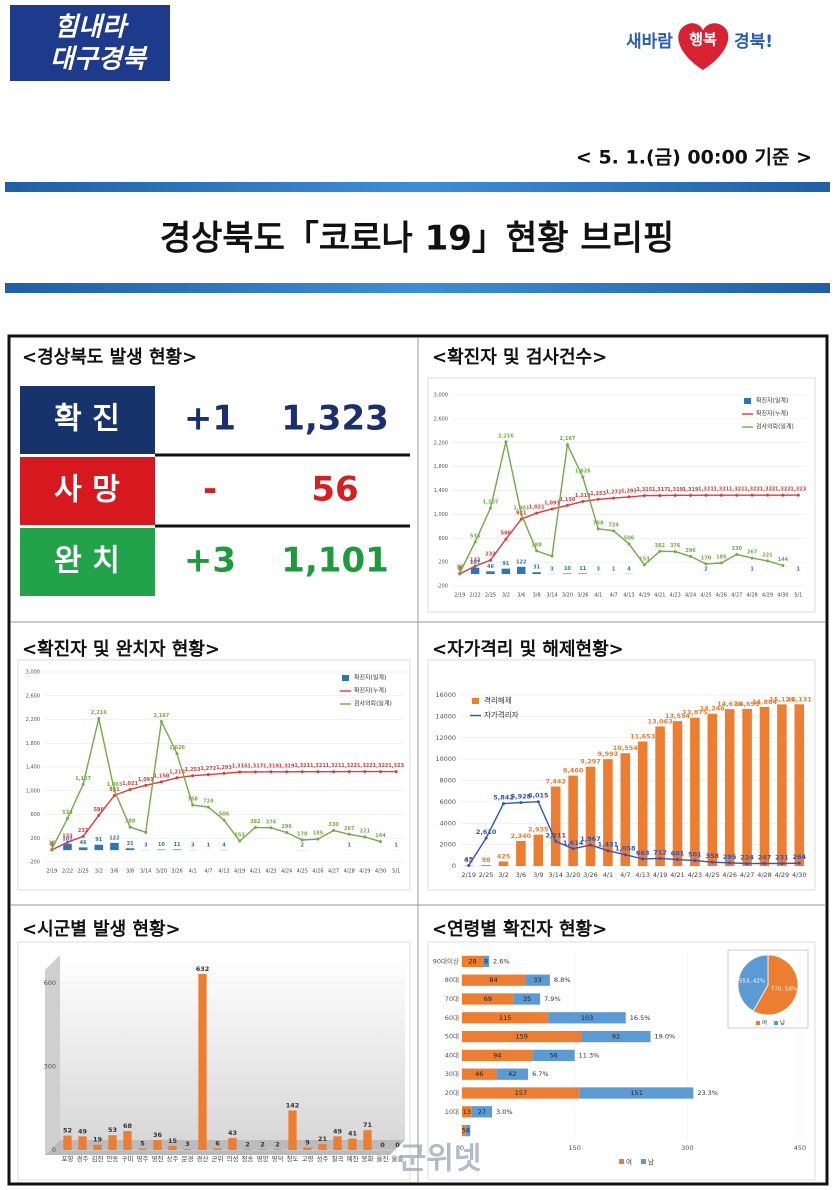  What do you see at coordinates (737, 549) in the screenshot?
I see `data-label: 330` at bounding box center [737, 549].